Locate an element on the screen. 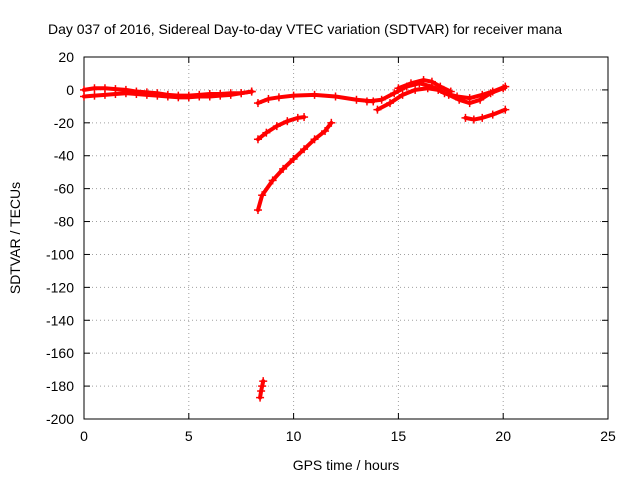 The width and height of the screenshot is (640, 480). x-tick-label: 25 is located at coordinates (608, 436).